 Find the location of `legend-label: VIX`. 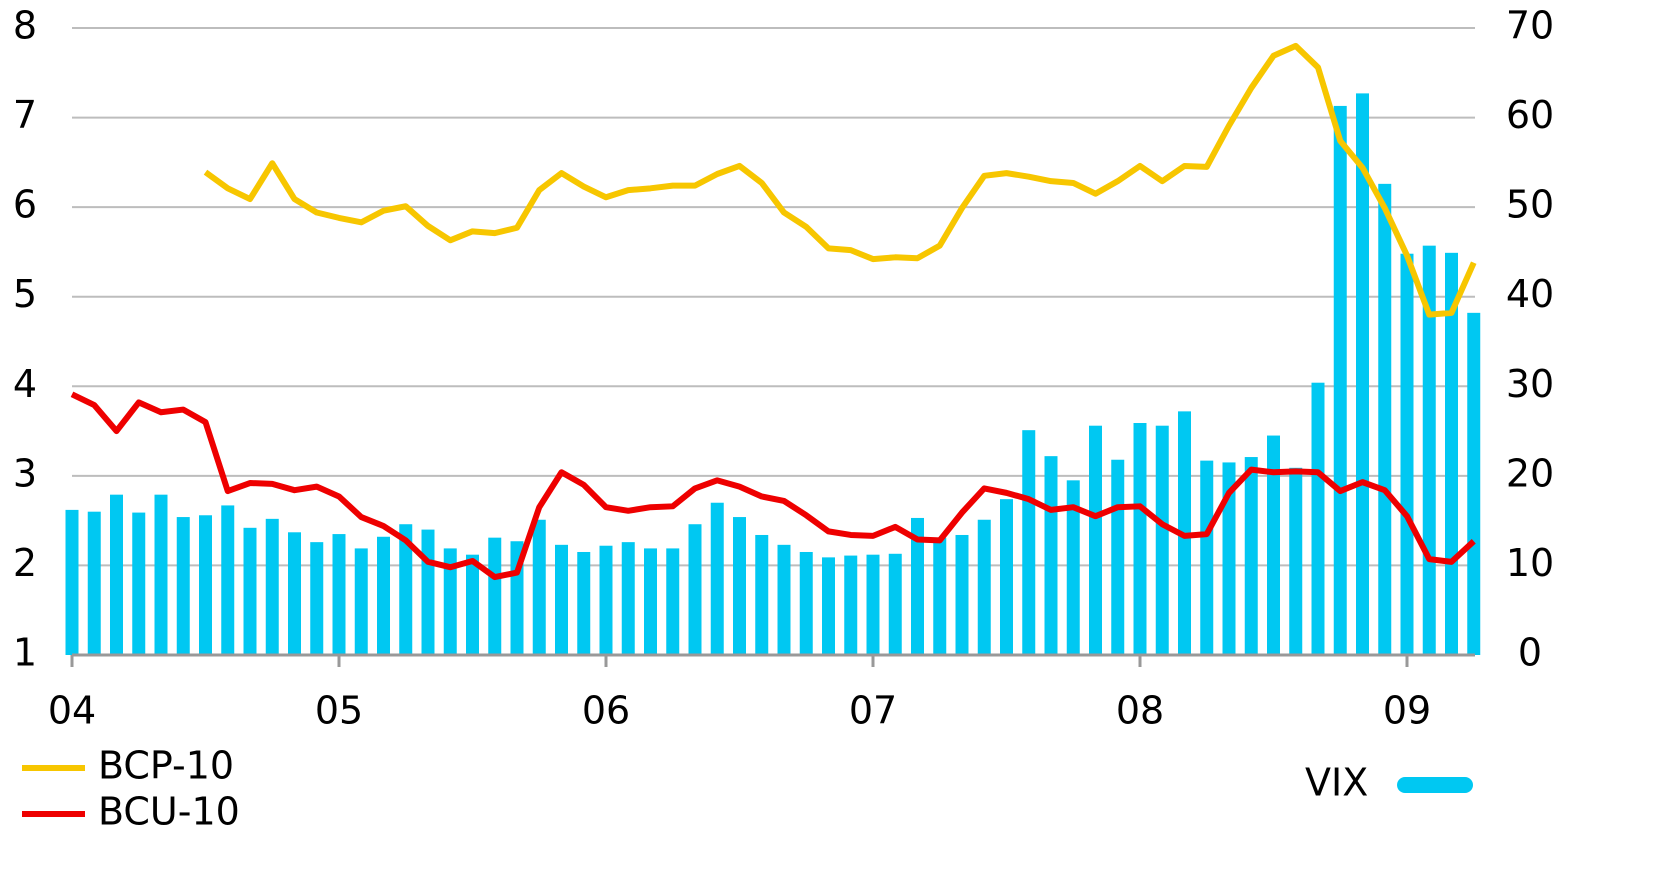

legend-label: VIX is located at coordinates (1336, 783).